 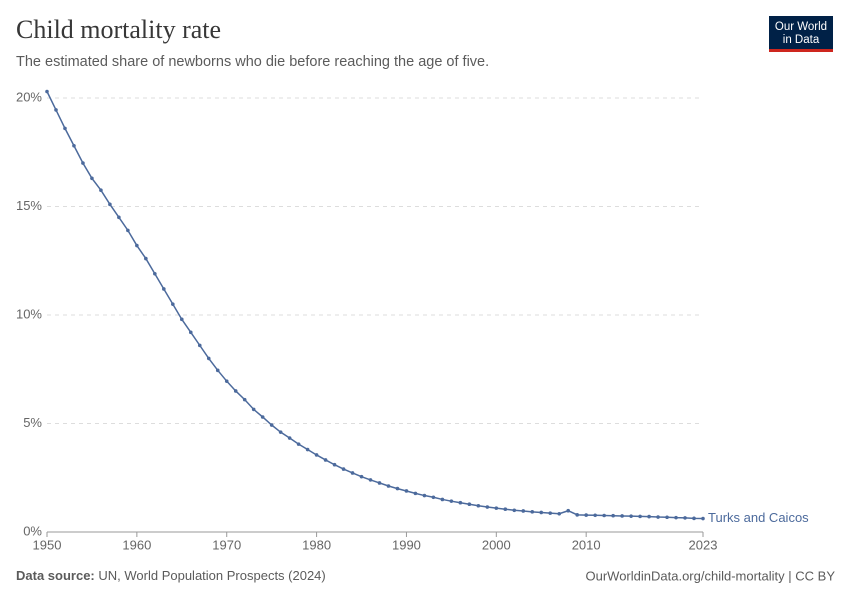 I want to click on source: UN, World Population Prospects (2024), so click(x=211, y=575).